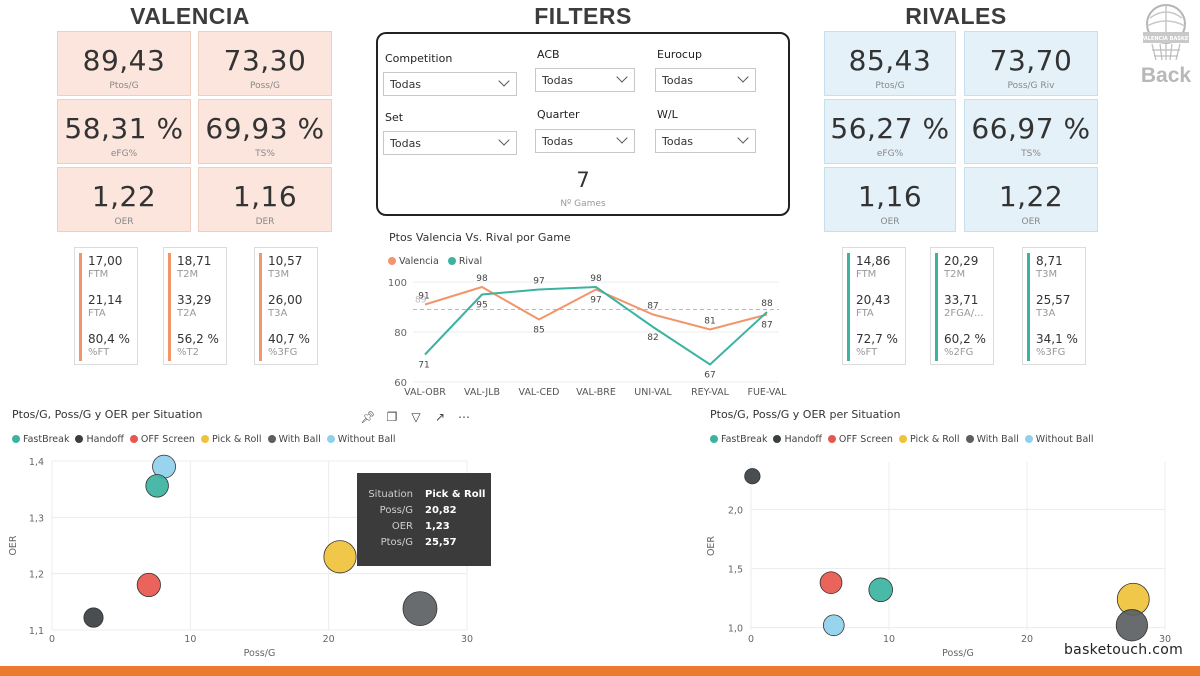 This screenshot has height=676, width=1200. Describe the element at coordinates (709, 376) in the screenshot. I see `data-label: 67` at that location.